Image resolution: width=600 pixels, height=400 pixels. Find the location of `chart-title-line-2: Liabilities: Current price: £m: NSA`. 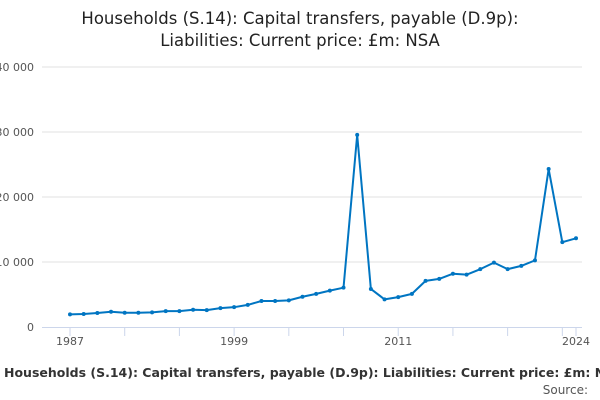

chart-title-line-2: Liabilities: Current price: £m: NSA is located at coordinates (300, 40).